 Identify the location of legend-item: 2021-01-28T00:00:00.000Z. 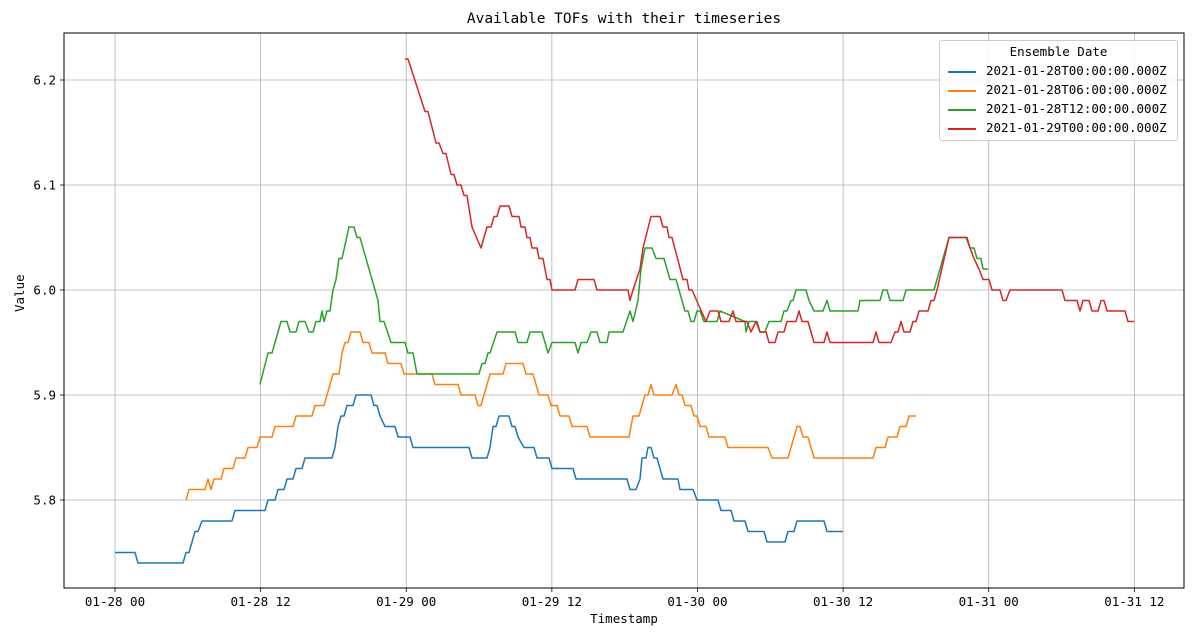
(1060, 72).